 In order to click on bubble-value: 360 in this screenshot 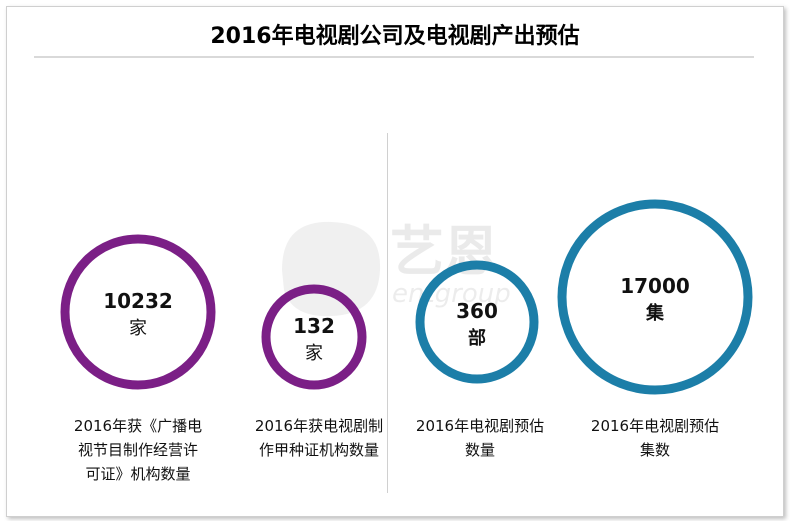, I will do `click(477, 311)`.